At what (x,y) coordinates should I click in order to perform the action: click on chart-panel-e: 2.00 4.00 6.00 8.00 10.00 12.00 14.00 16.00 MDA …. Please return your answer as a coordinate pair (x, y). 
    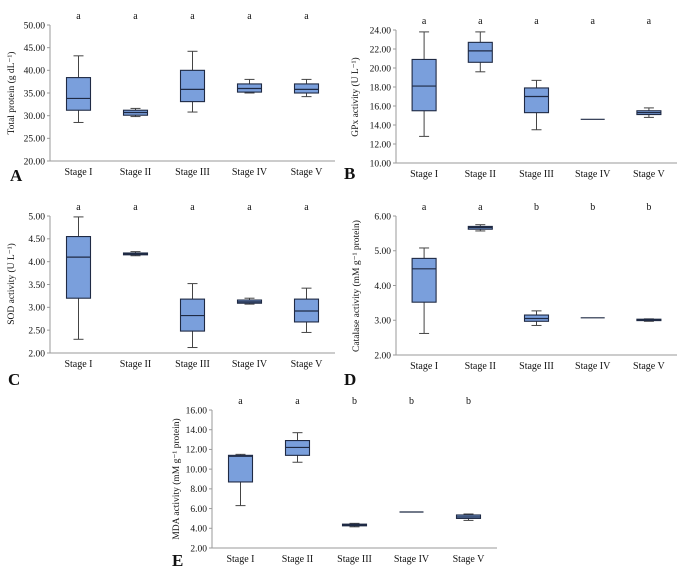
    Looking at the image, I should click on (334, 483).